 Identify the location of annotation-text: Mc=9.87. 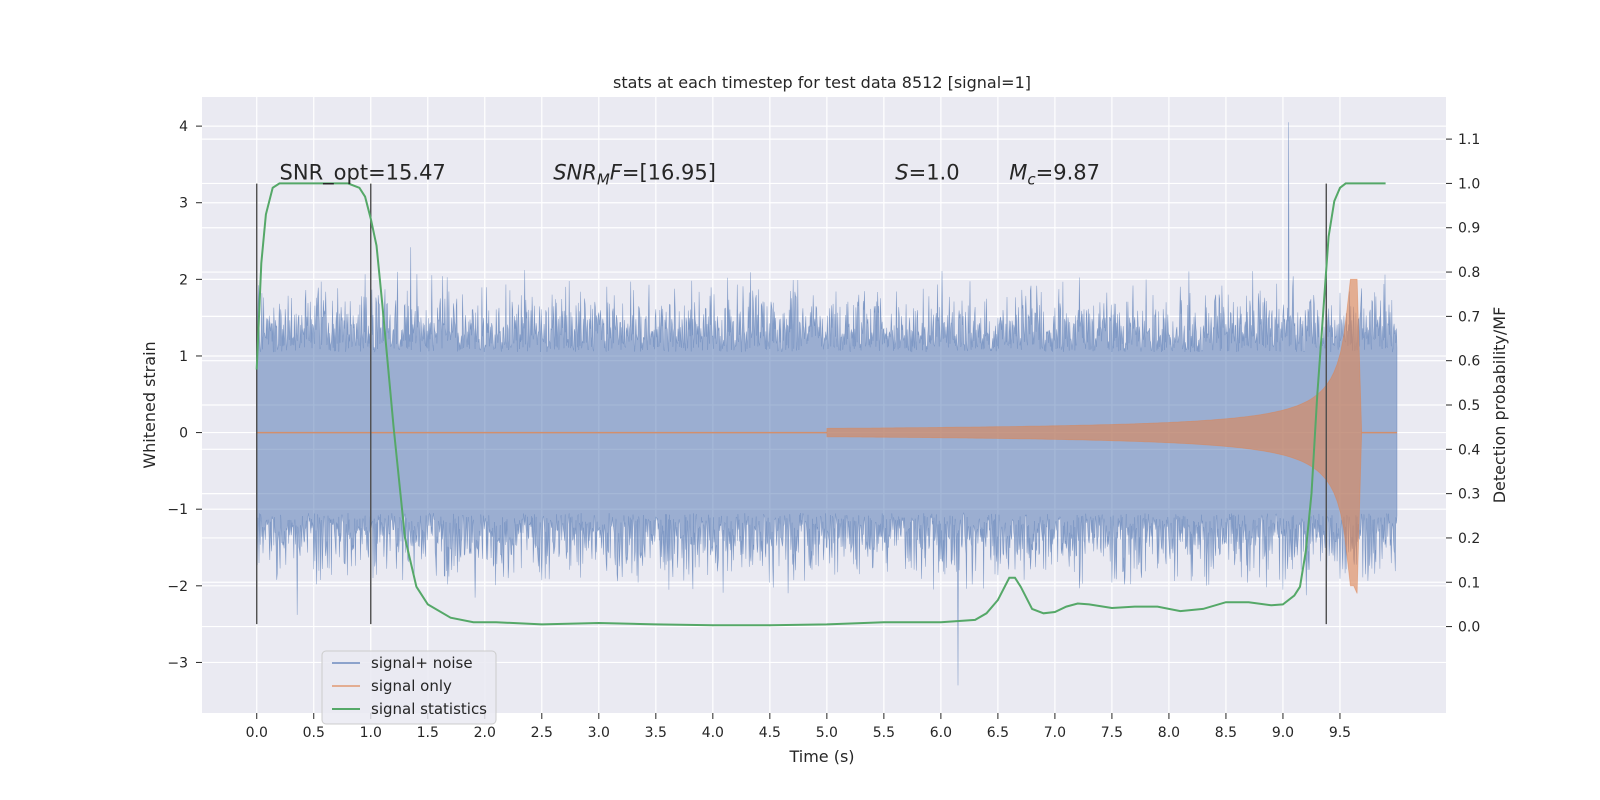
(1054, 175).